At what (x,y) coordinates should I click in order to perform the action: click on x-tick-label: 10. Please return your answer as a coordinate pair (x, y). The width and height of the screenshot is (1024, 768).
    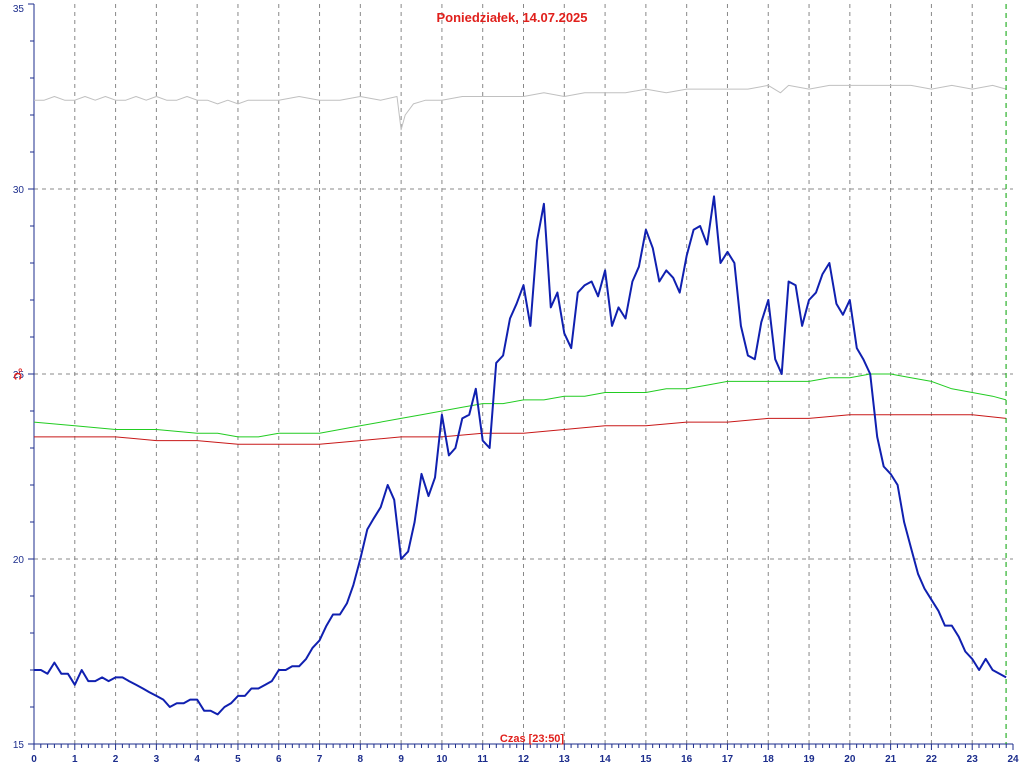
    Looking at the image, I should click on (442, 759).